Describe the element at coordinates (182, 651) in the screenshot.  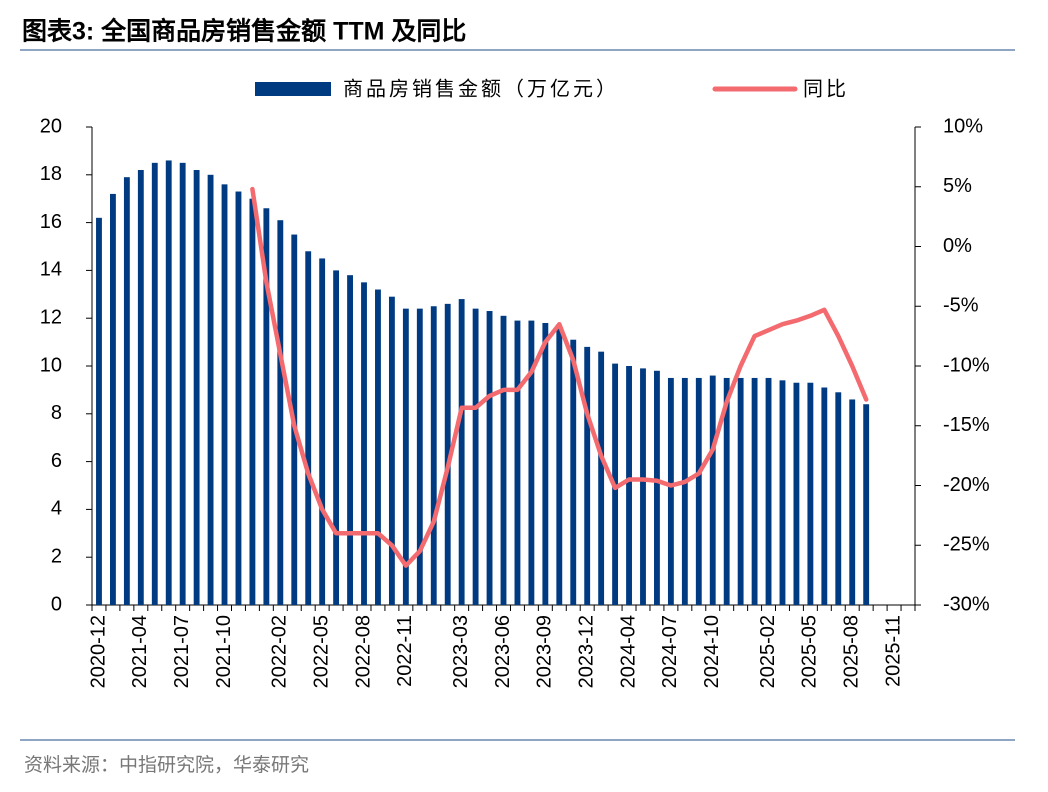
I see `x-tick-label: 2021-07` at that location.